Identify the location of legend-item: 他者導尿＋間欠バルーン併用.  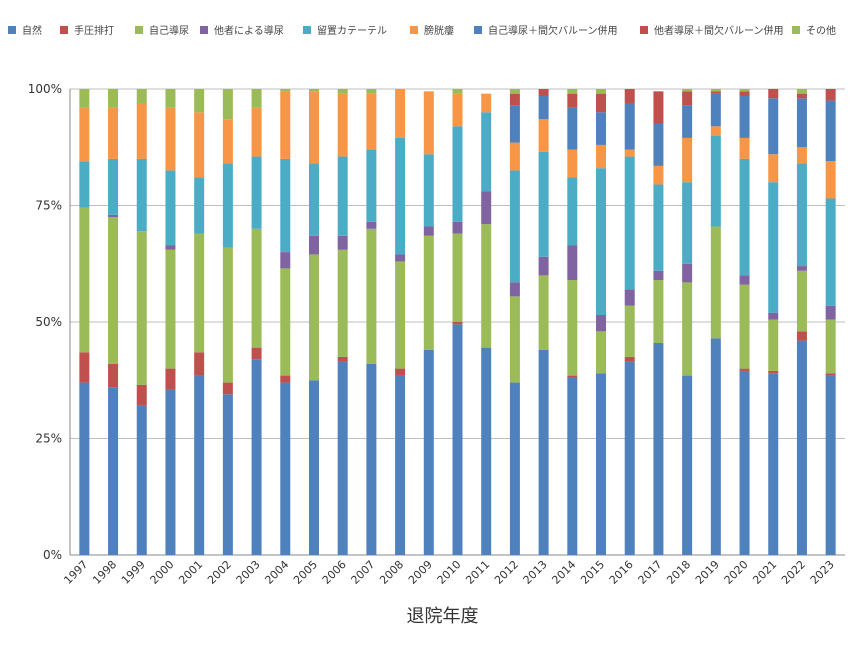
(712, 29).